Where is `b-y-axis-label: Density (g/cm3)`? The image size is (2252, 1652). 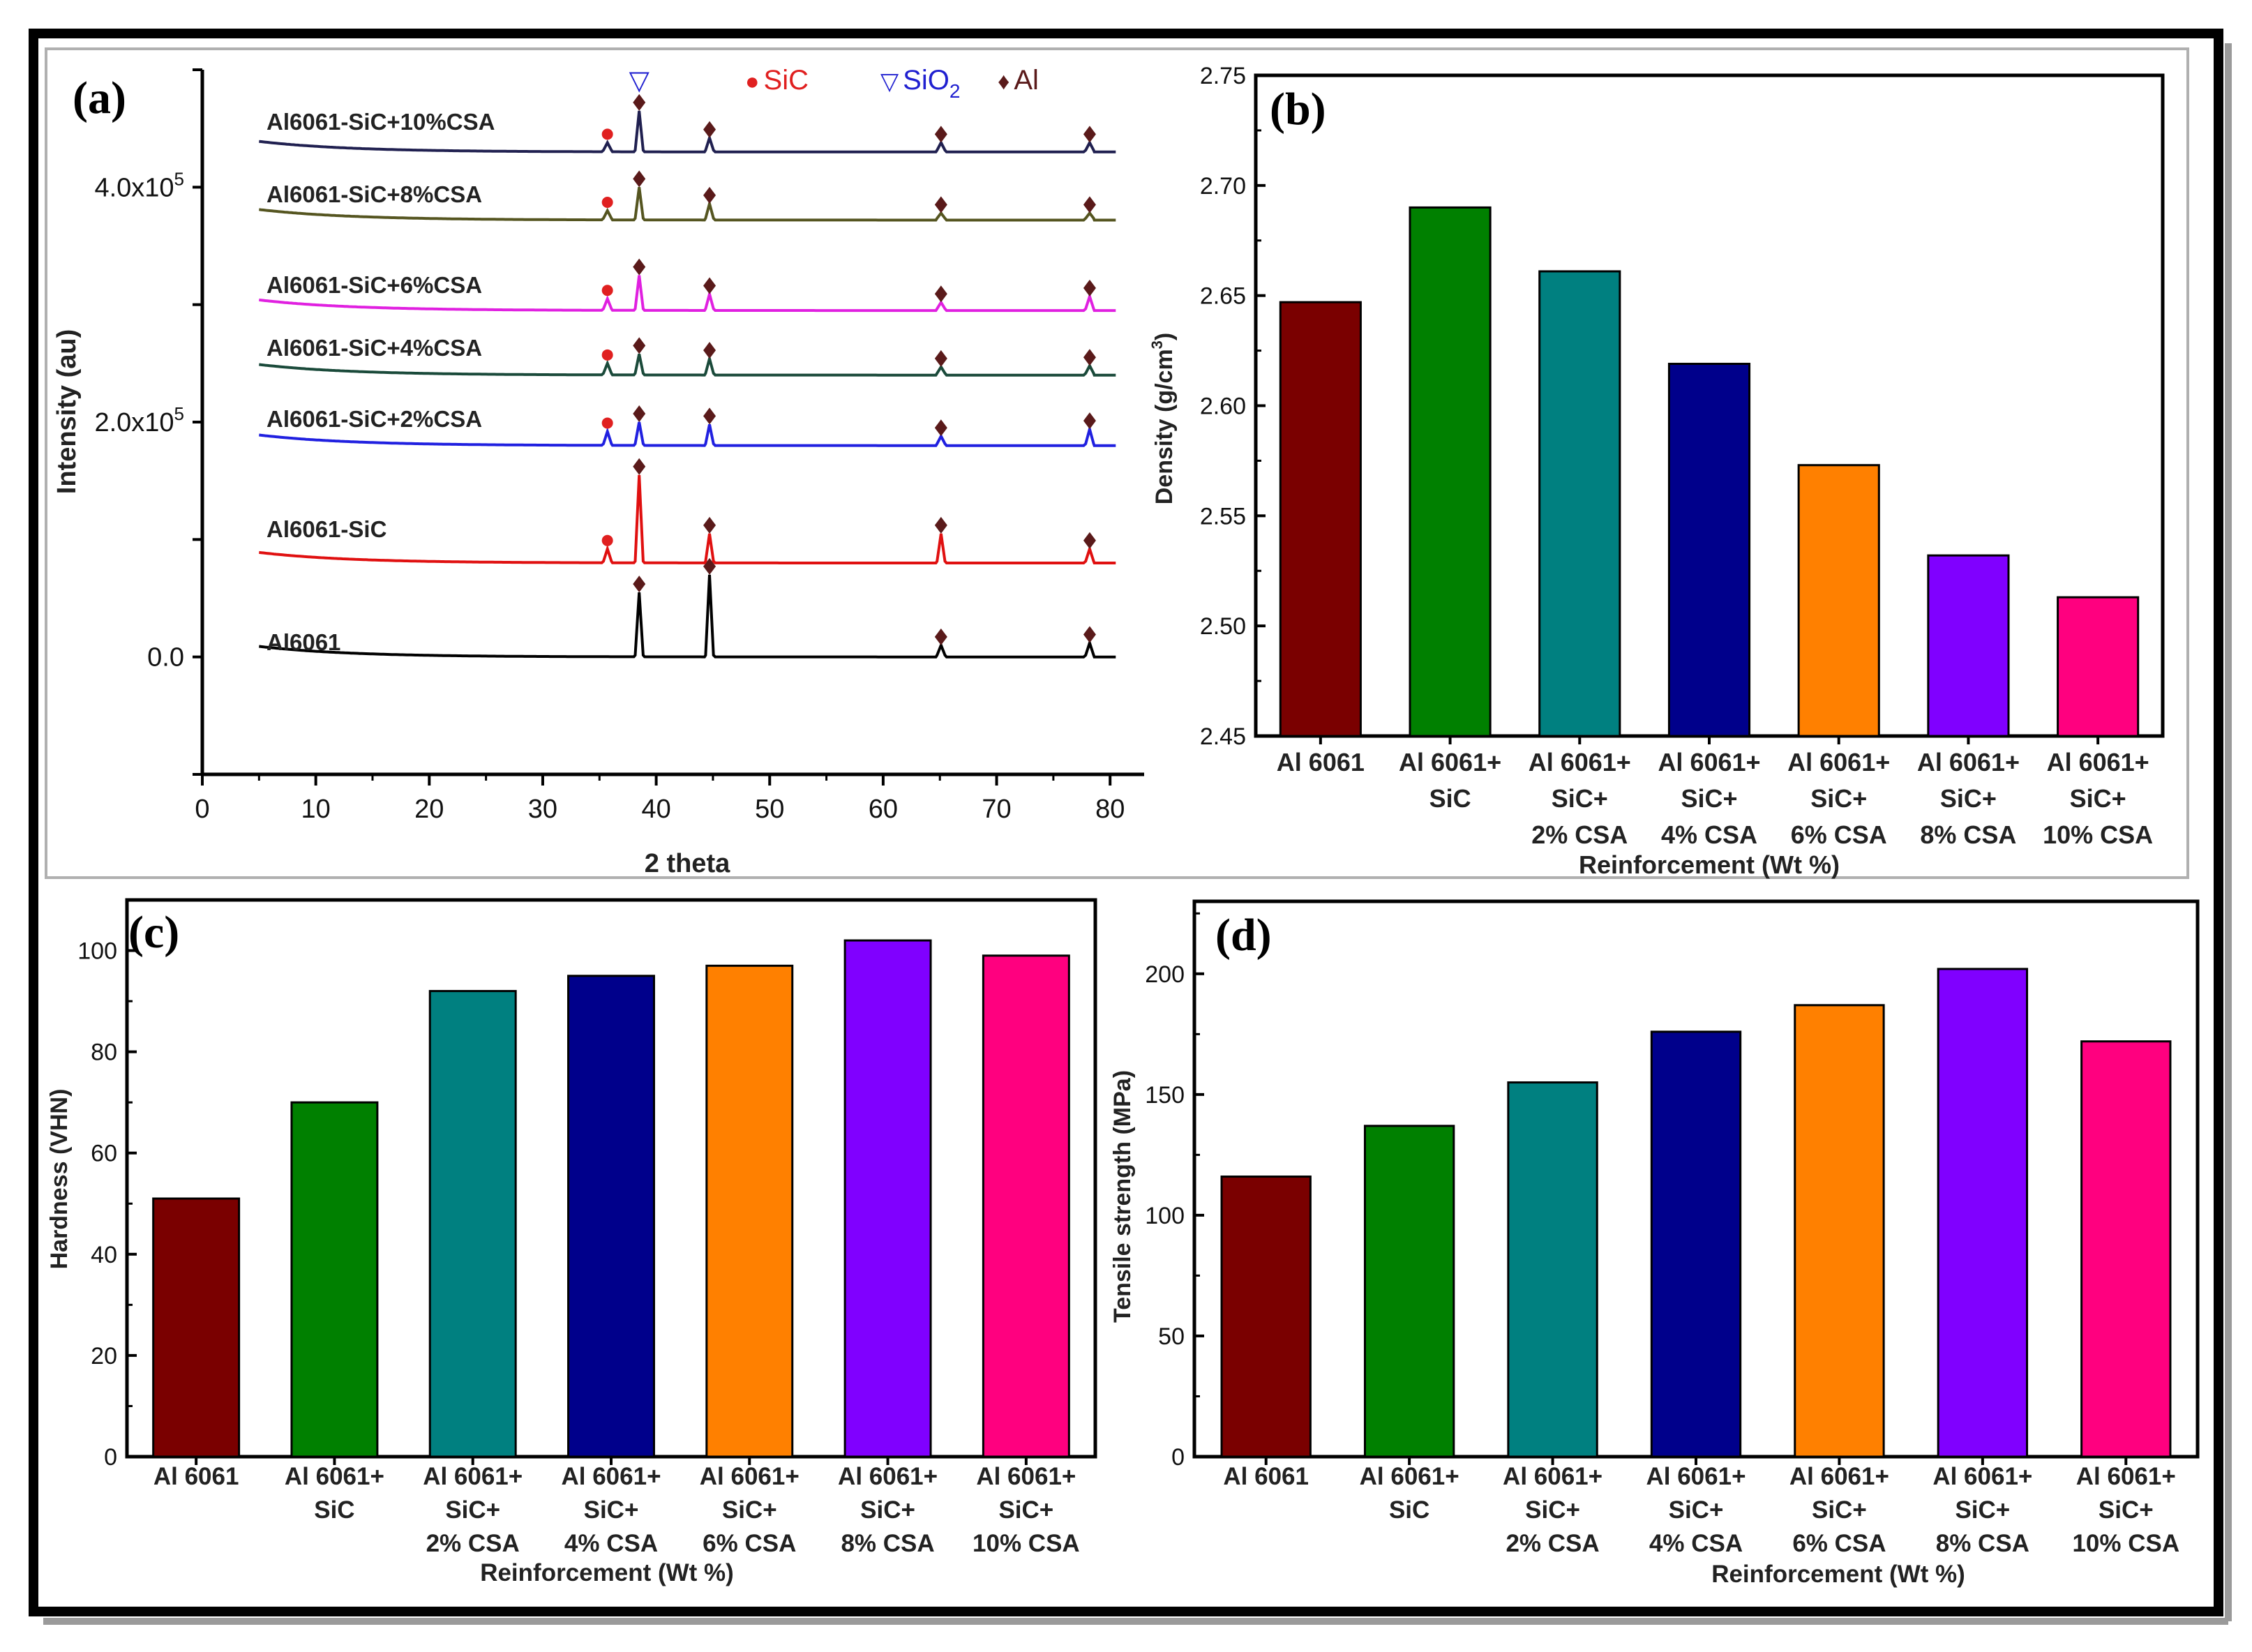 b-y-axis-label: Density (g/cm3) is located at coordinates (1163, 419).